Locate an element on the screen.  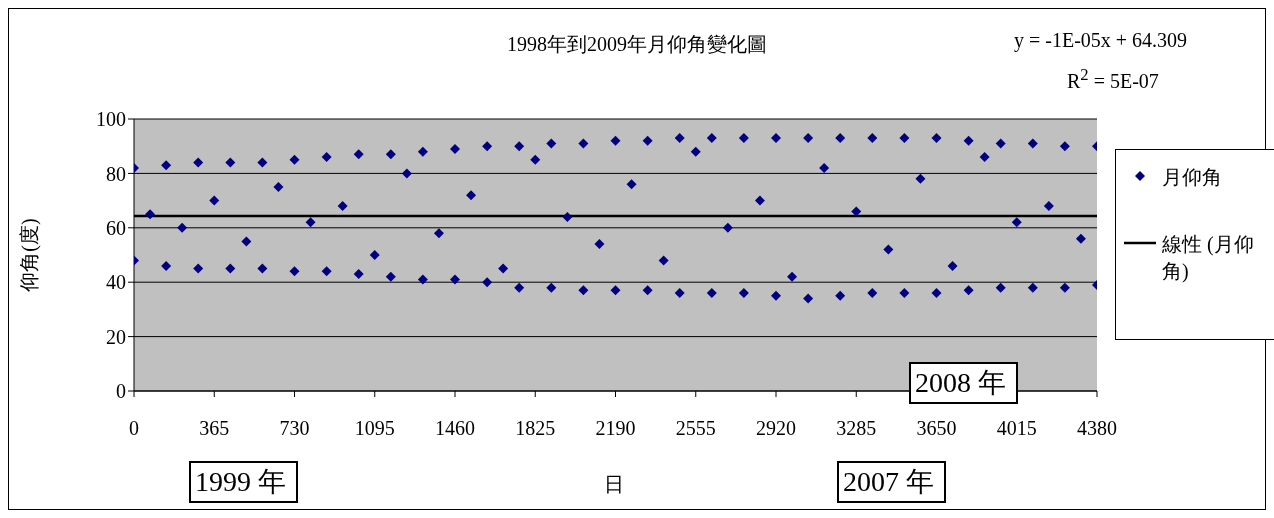
x-tick-label: 1825 is located at coordinates (535, 428).